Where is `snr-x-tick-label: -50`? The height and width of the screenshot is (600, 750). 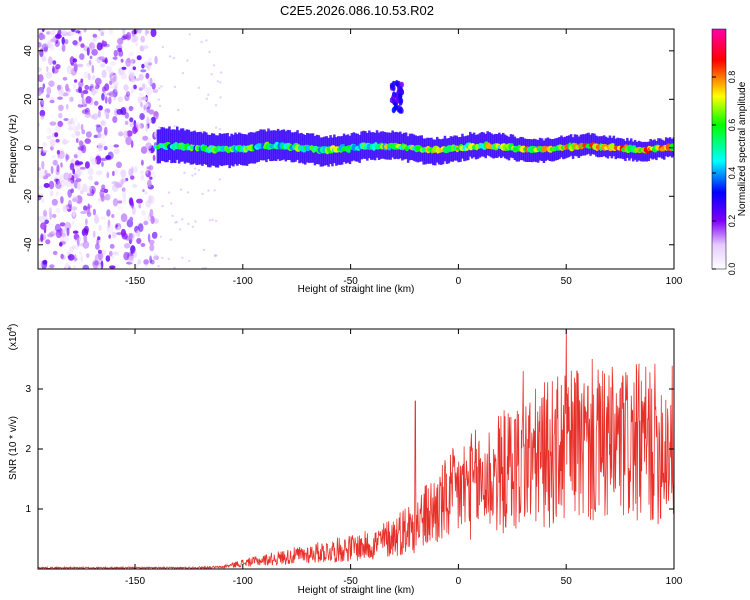
snr-x-tick-label: -50 is located at coordinates (350, 581).